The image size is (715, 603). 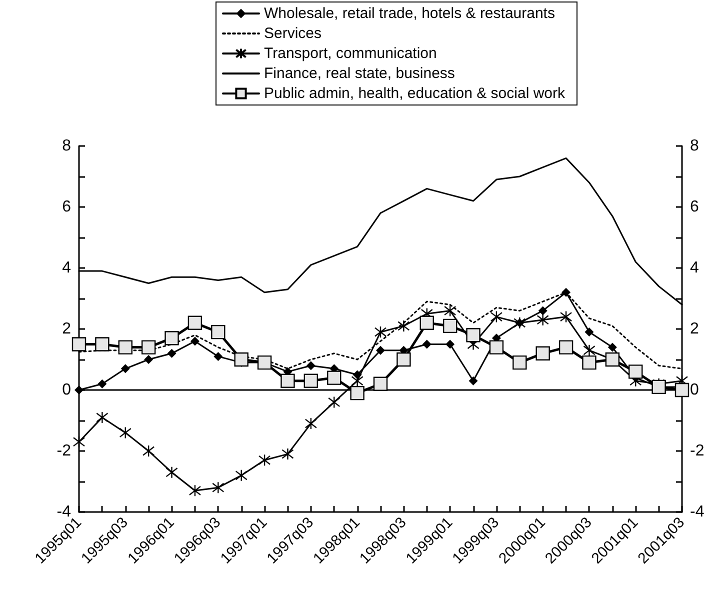 I want to click on legend-label: Transport, communication, so click(x=350, y=53).